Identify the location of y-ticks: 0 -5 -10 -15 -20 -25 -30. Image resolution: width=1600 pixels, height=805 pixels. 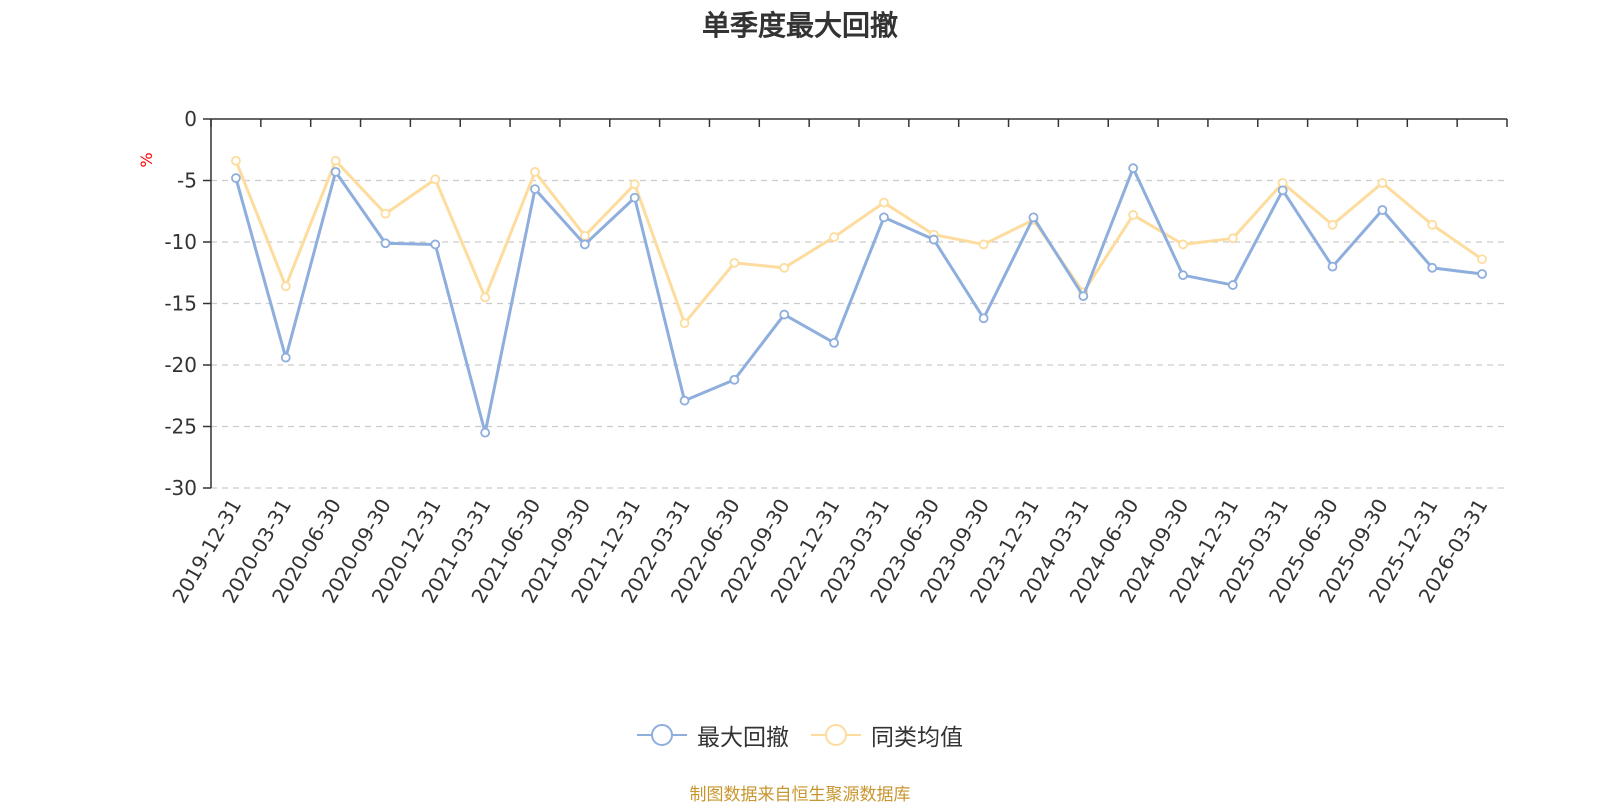
(187, 303).